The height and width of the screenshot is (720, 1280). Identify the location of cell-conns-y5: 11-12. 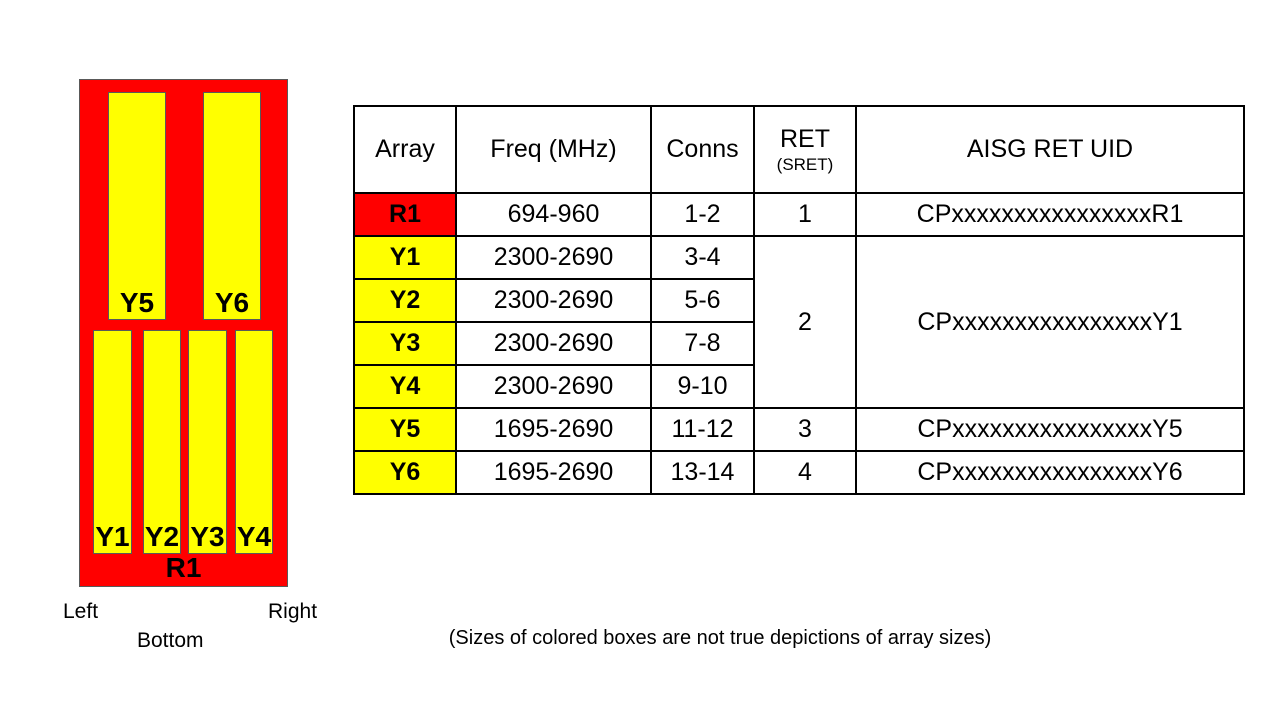
(702, 429).